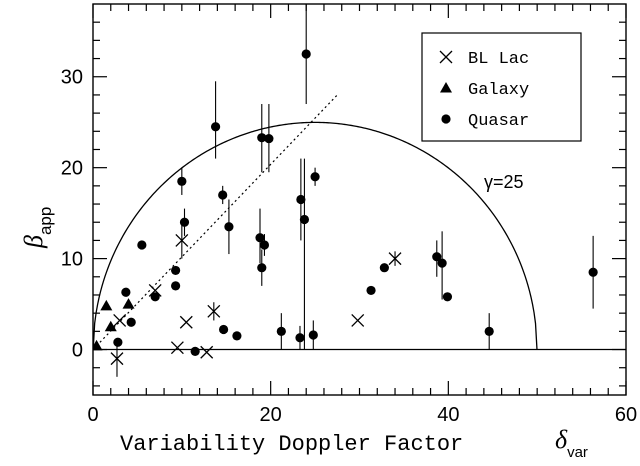 The height and width of the screenshot is (466, 640). Describe the element at coordinates (446, 57) in the screenshot. I see `legend-marker-bl-lac` at that location.